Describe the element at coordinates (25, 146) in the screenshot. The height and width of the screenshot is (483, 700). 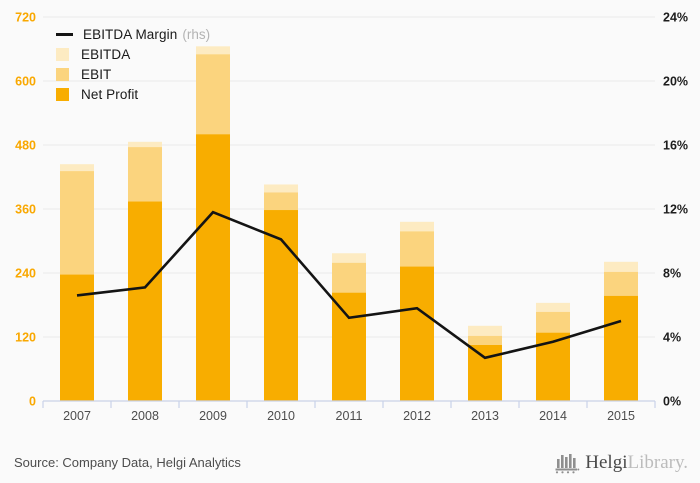
I see `svg-text: 480` at that location.